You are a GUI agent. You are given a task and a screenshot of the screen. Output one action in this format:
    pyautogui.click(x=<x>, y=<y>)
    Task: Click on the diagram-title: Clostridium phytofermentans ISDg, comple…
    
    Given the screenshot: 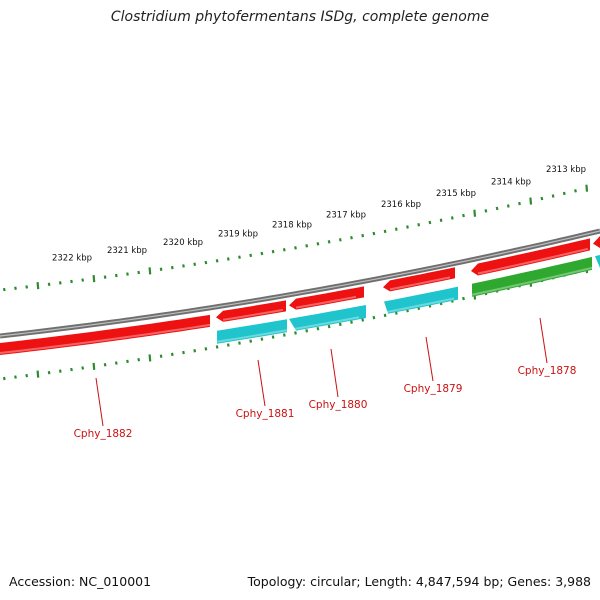 What is the action you would take?
    pyautogui.click(x=300, y=17)
    